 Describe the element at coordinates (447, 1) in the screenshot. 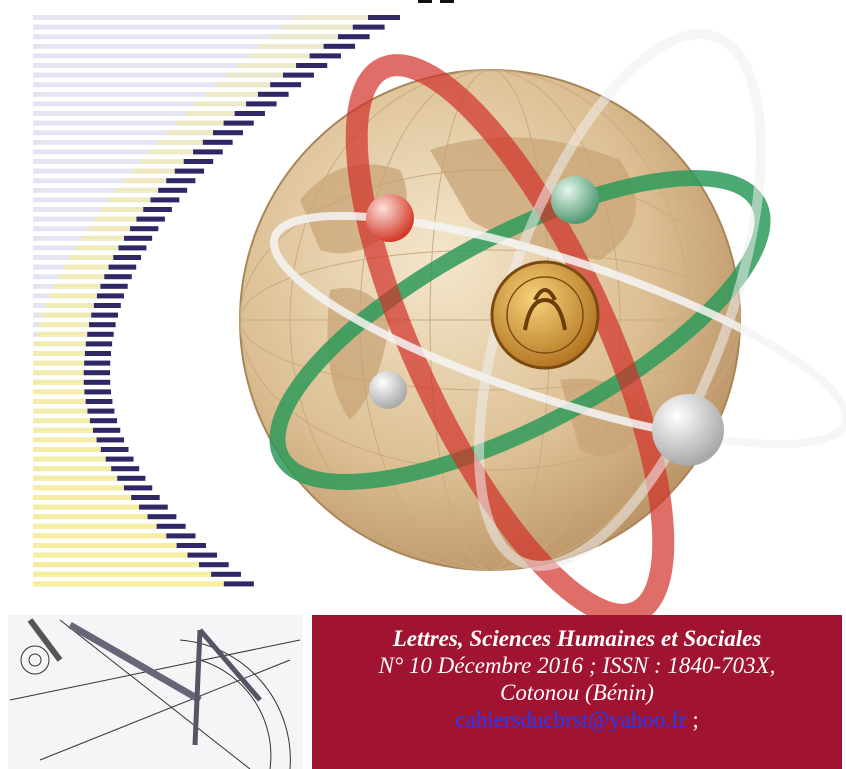

I see `top-mark` at that location.